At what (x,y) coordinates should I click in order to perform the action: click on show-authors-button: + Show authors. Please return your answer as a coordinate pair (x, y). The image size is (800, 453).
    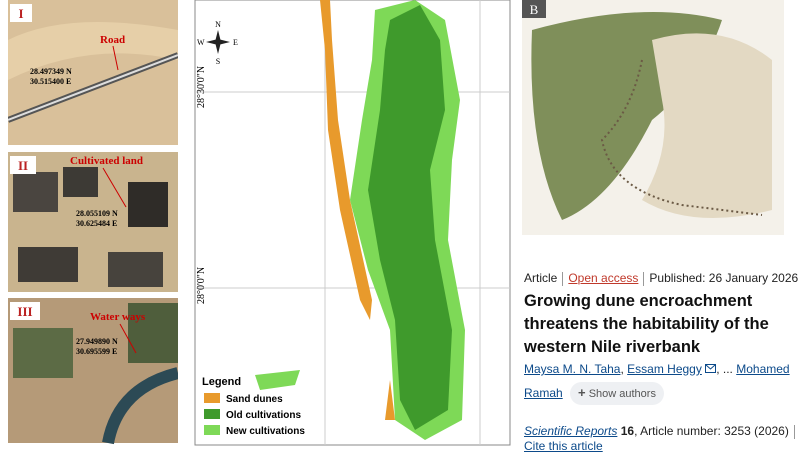
    Looking at the image, I should click on (617, 393).